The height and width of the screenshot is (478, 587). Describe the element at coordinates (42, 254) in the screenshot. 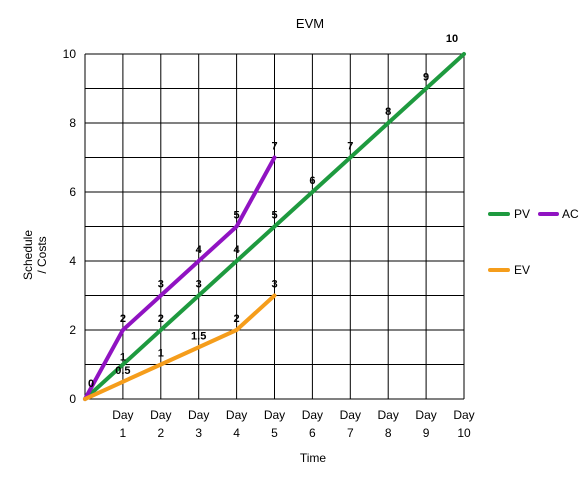

I see `y-axis-title-line-2: / Costs` at that location.